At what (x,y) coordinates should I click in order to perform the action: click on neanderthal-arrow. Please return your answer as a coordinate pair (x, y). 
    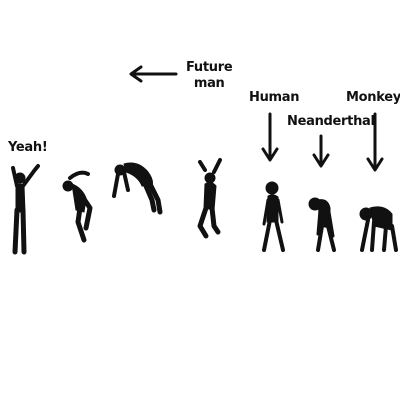
    Looking at the image, I should click on (321, 151).